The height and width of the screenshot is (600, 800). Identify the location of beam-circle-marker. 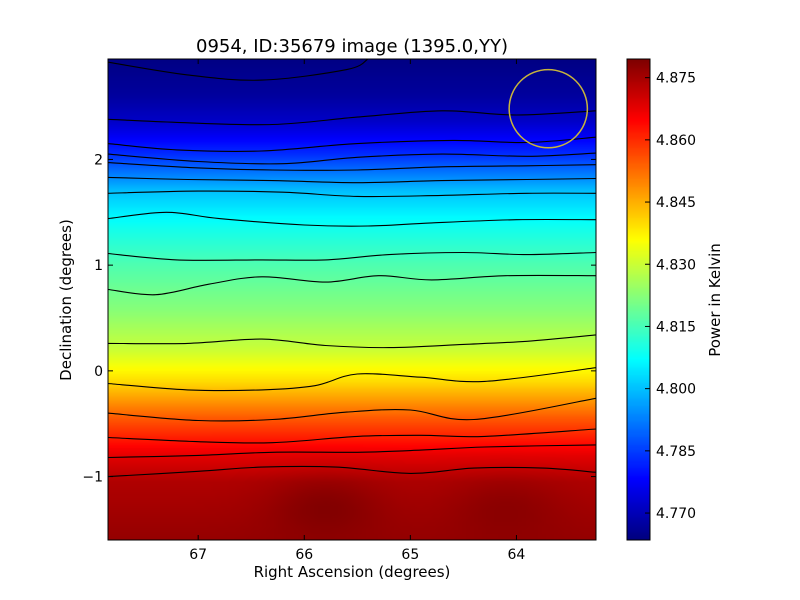
(548, 108).